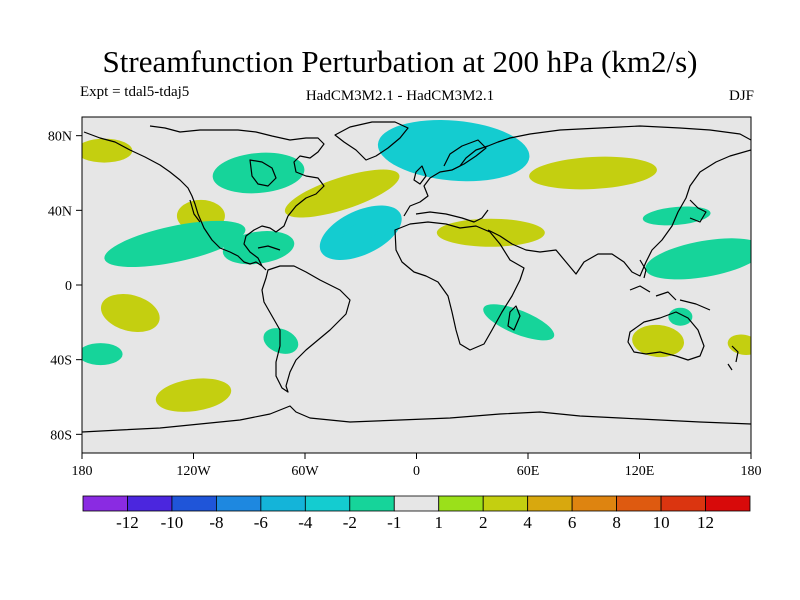 The width and height of the screenshot is (800, 600). Describe the element at coordinates (102, 354) in the screenshot. I see `anomaly-se-pacific-neg` at that location.